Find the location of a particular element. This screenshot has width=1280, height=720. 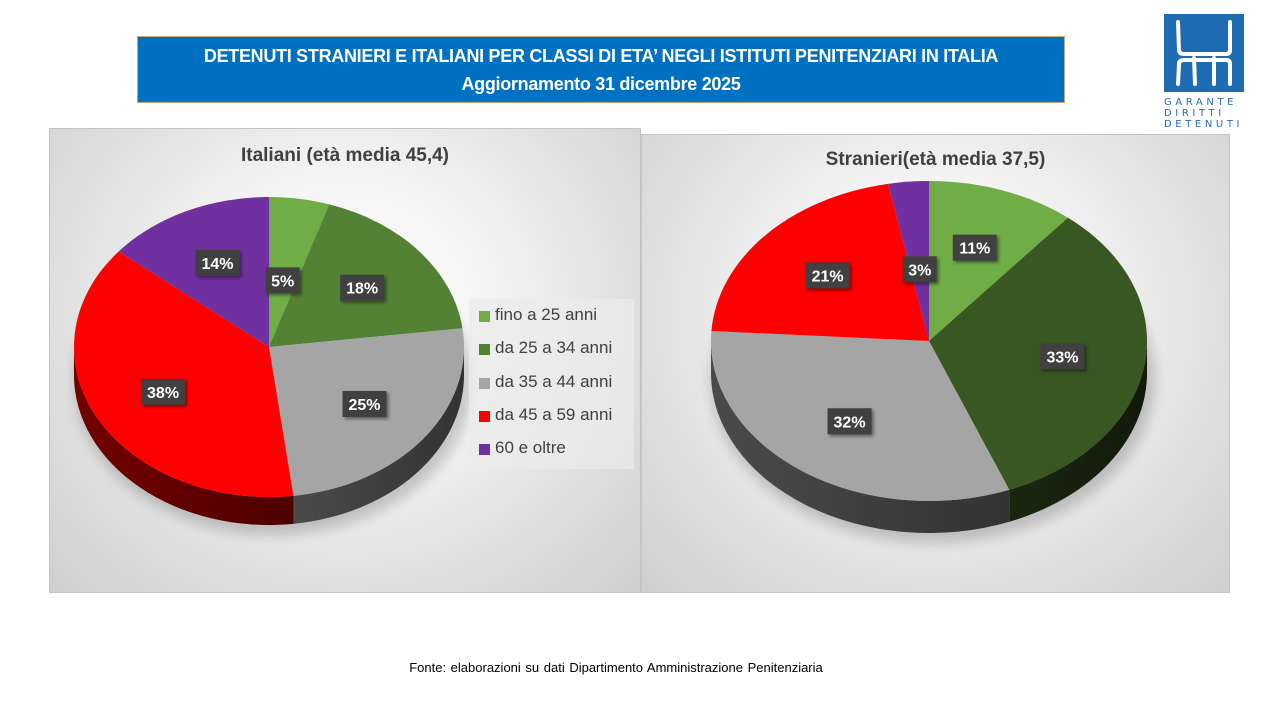

data-label-60-e-oltre: 3% is located at coordinates (919, 269).